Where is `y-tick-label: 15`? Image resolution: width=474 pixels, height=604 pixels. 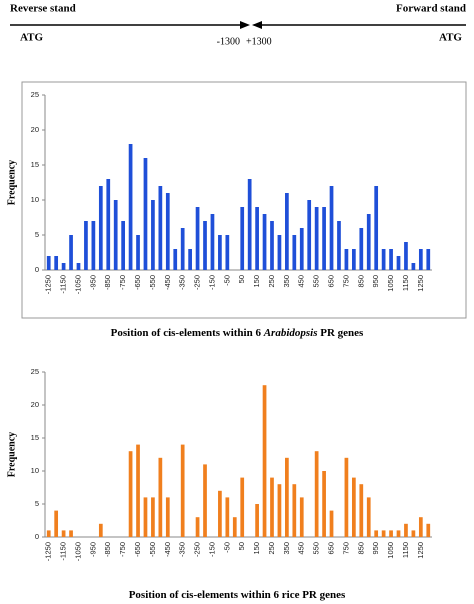
y-tick-label: 15 is located at coordinates (35, 164).